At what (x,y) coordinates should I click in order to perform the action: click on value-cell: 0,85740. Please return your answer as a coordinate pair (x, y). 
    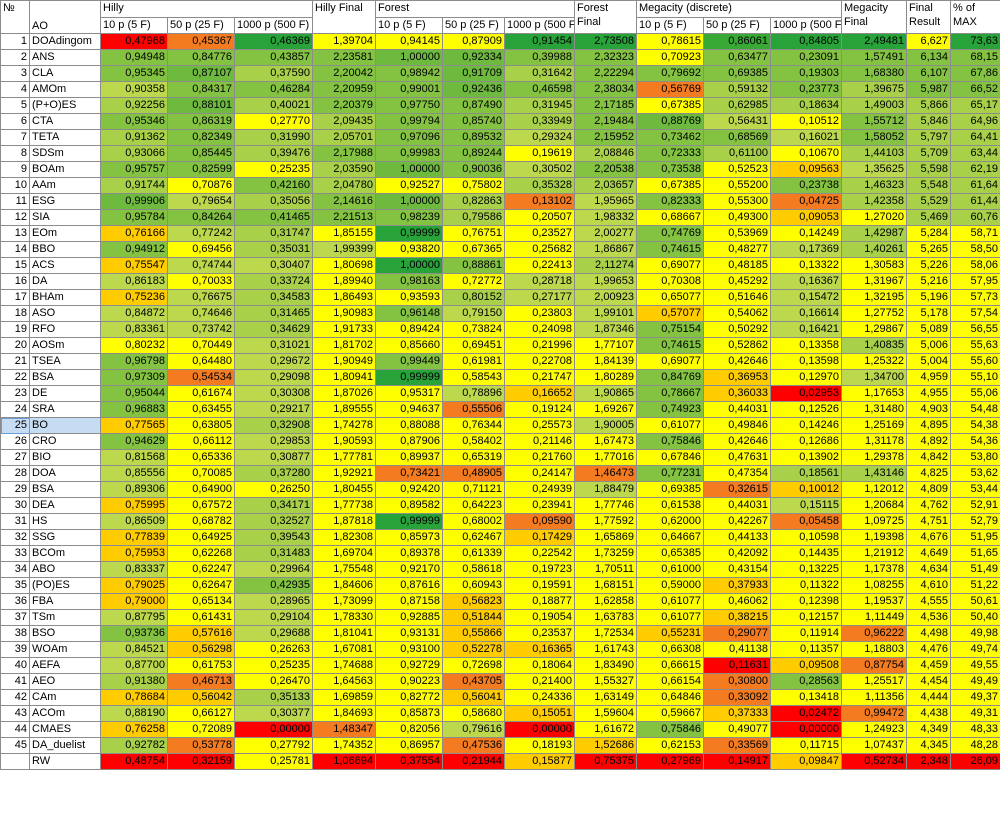
    Looking at the image, I should click on (473, 121).